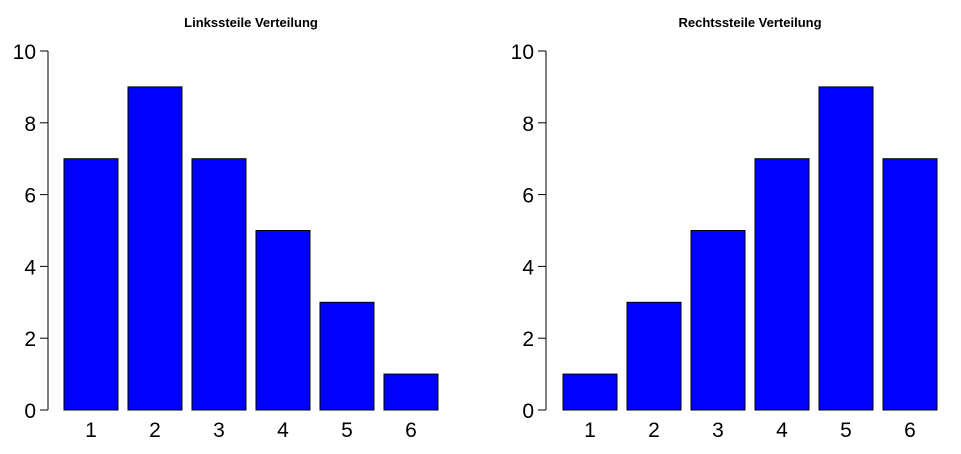 Image resolution: width=961 pixels, height=454 pixels. What do you see at coordinates (749, 22) in the screenshot?
I see `chart-title: Rechtssteile Verteilung` at bounding box center [749, 22].